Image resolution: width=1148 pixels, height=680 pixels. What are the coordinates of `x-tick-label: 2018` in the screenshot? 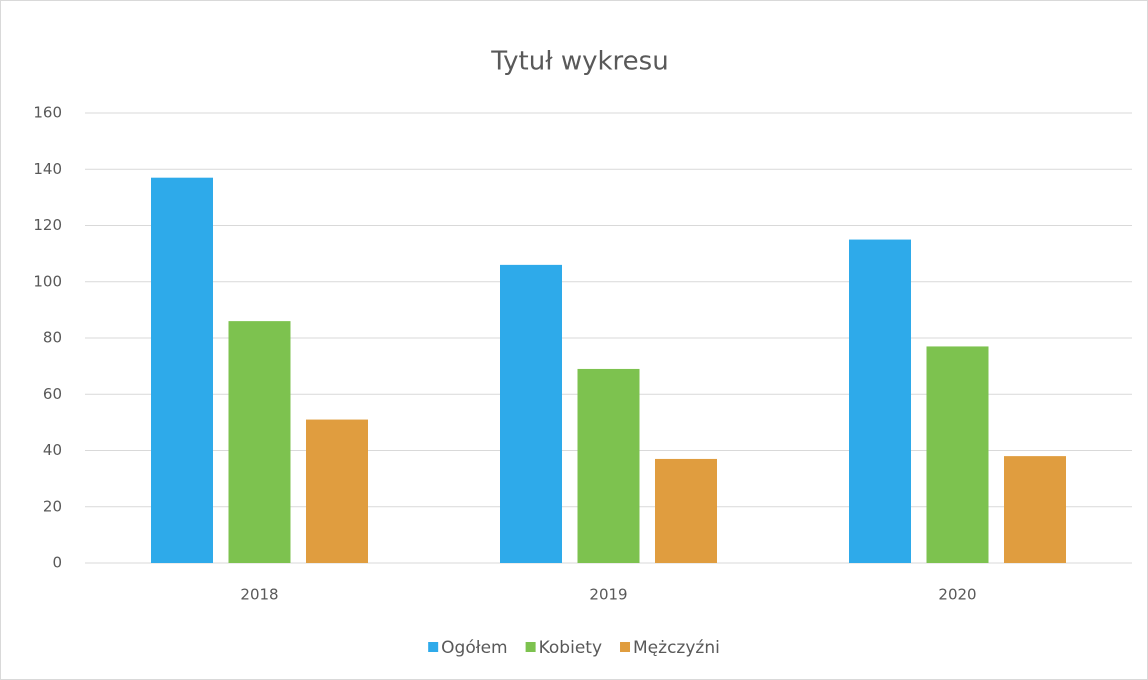 It's located at (259, 595).